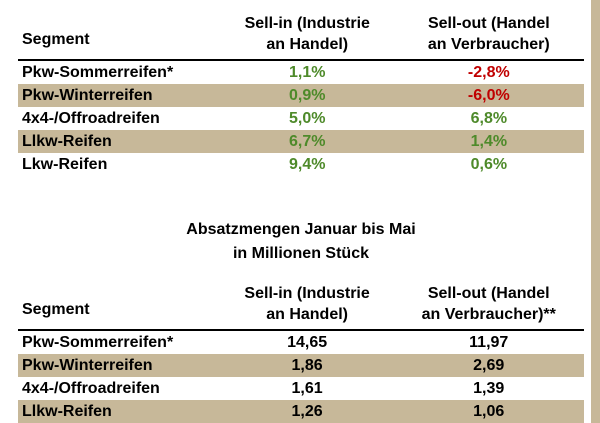 This screenshot has width=600, height=423. I want to click on header-sell-out-line2: an Verbraucher), so click(488, 44).